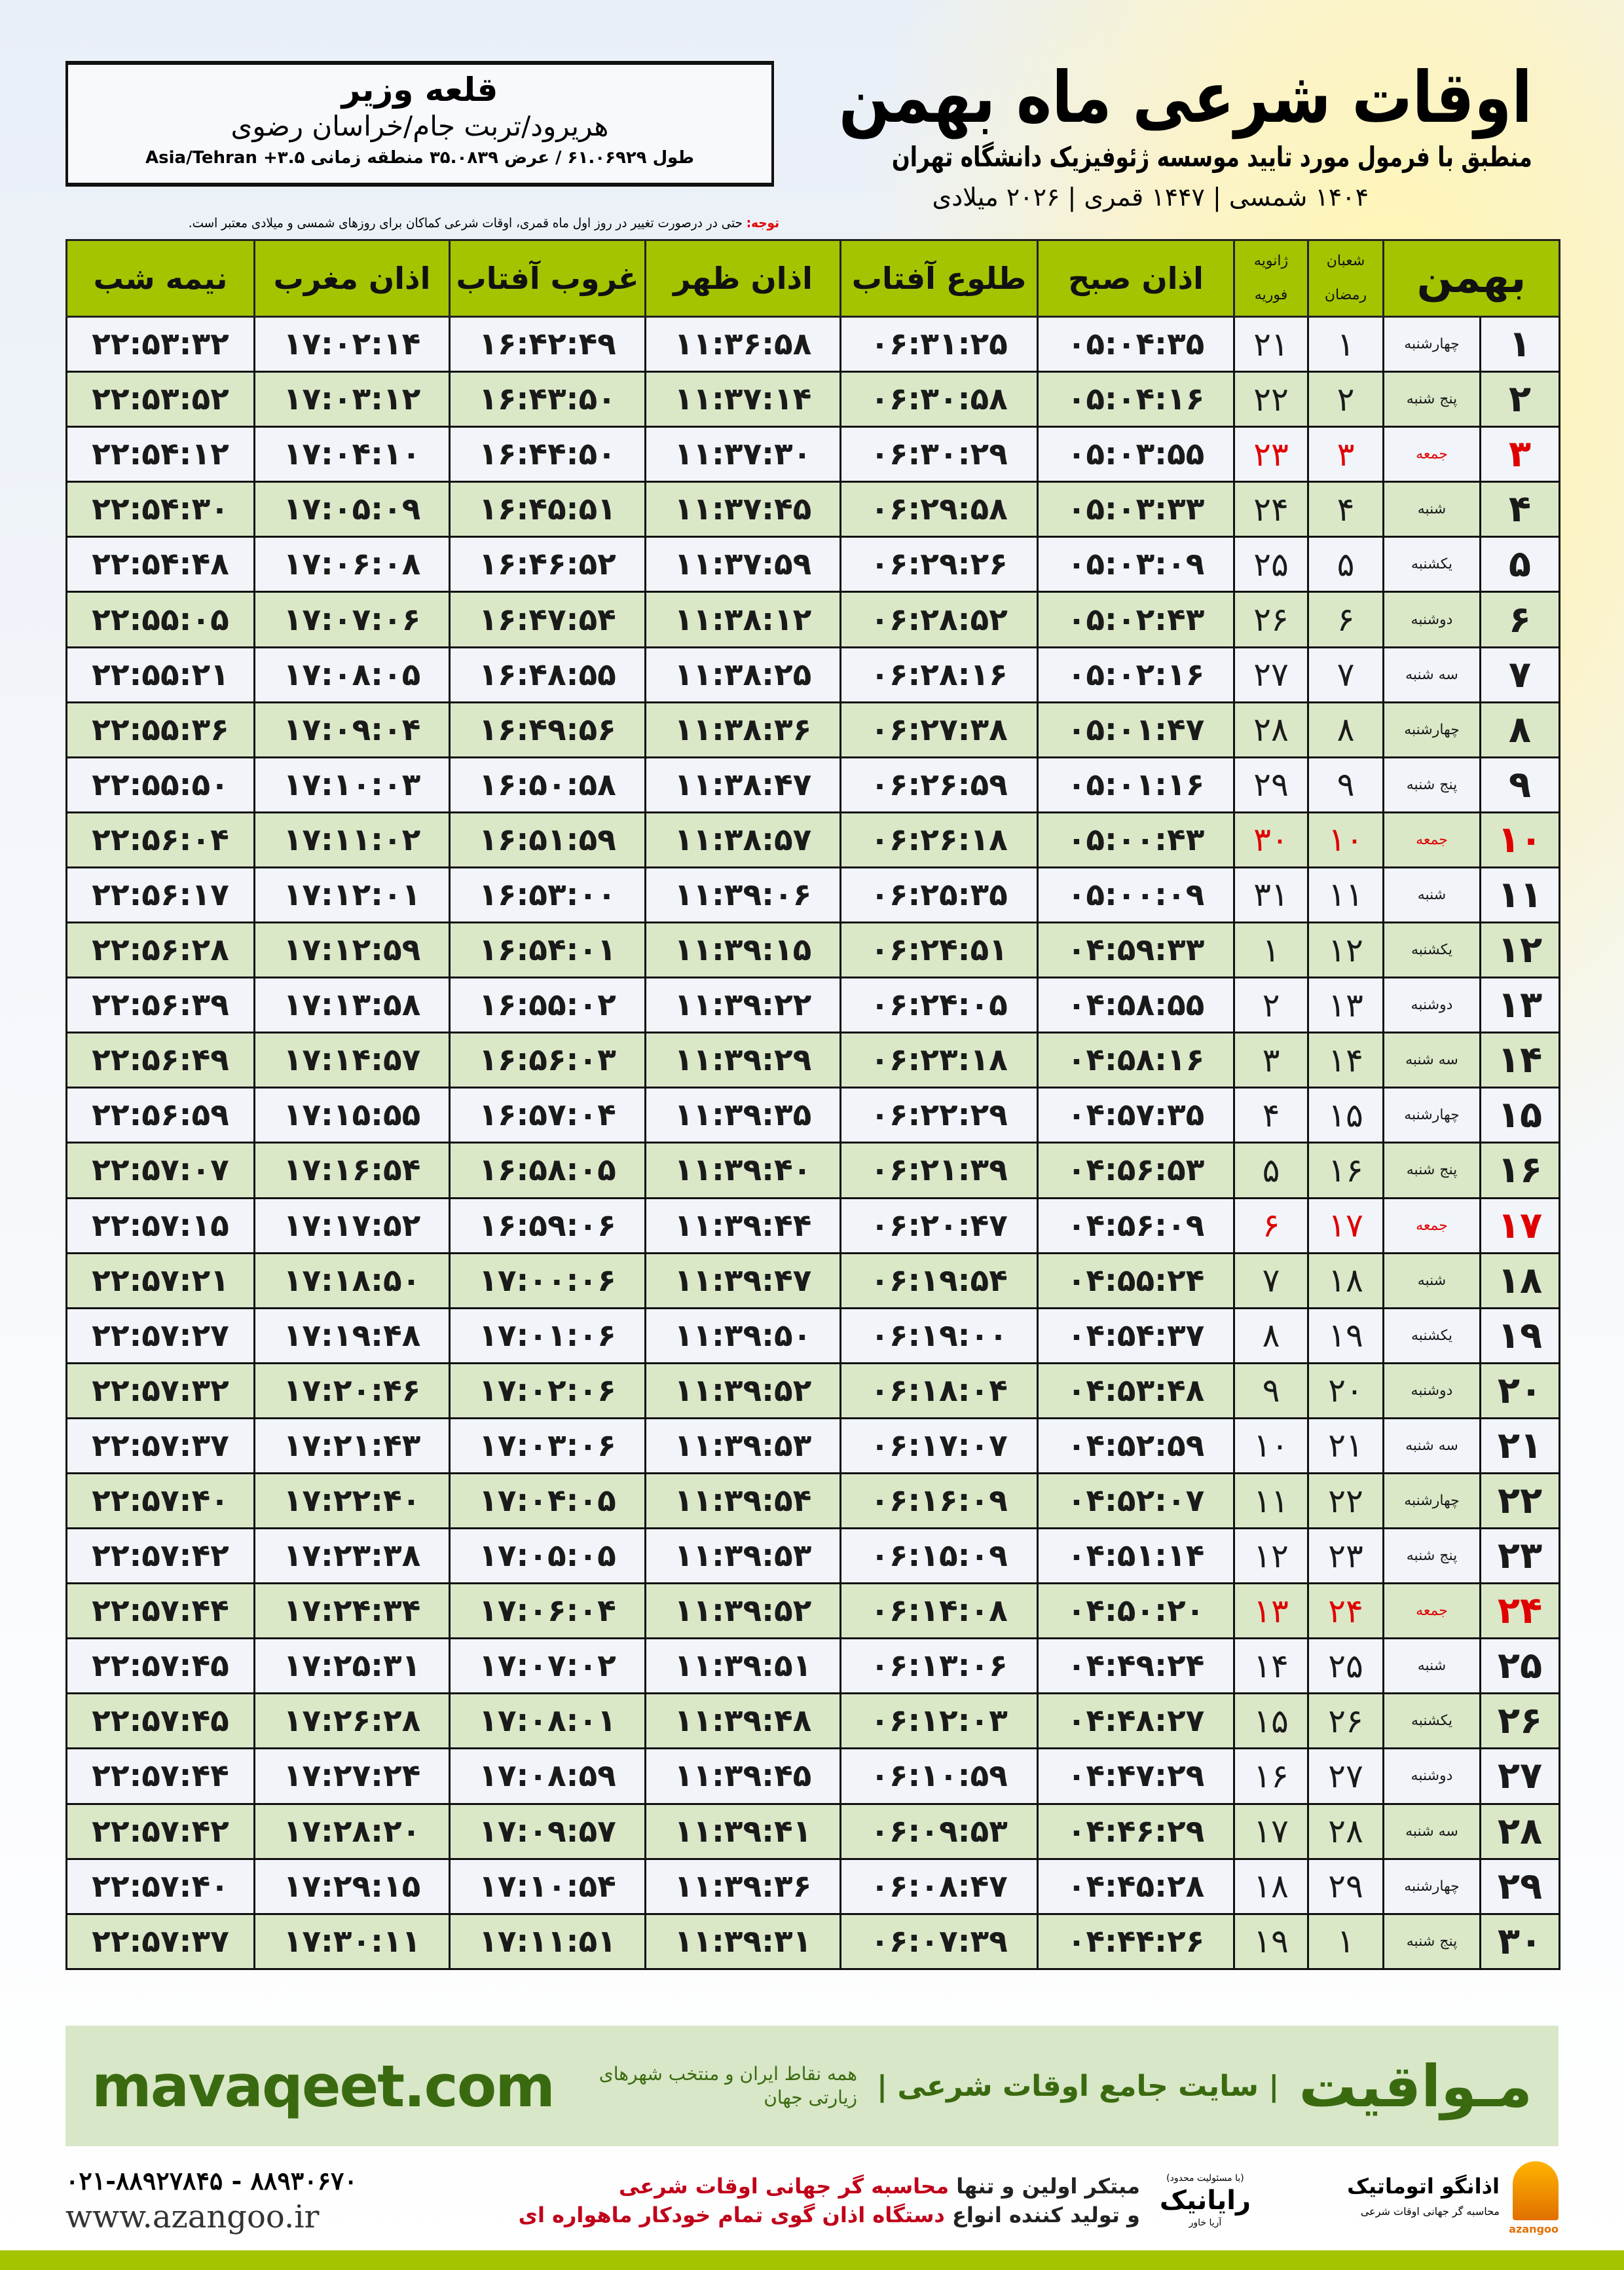  I want to click on maghrib-time: ۱۷:۲۰:۴۶, so click(352, 1390).